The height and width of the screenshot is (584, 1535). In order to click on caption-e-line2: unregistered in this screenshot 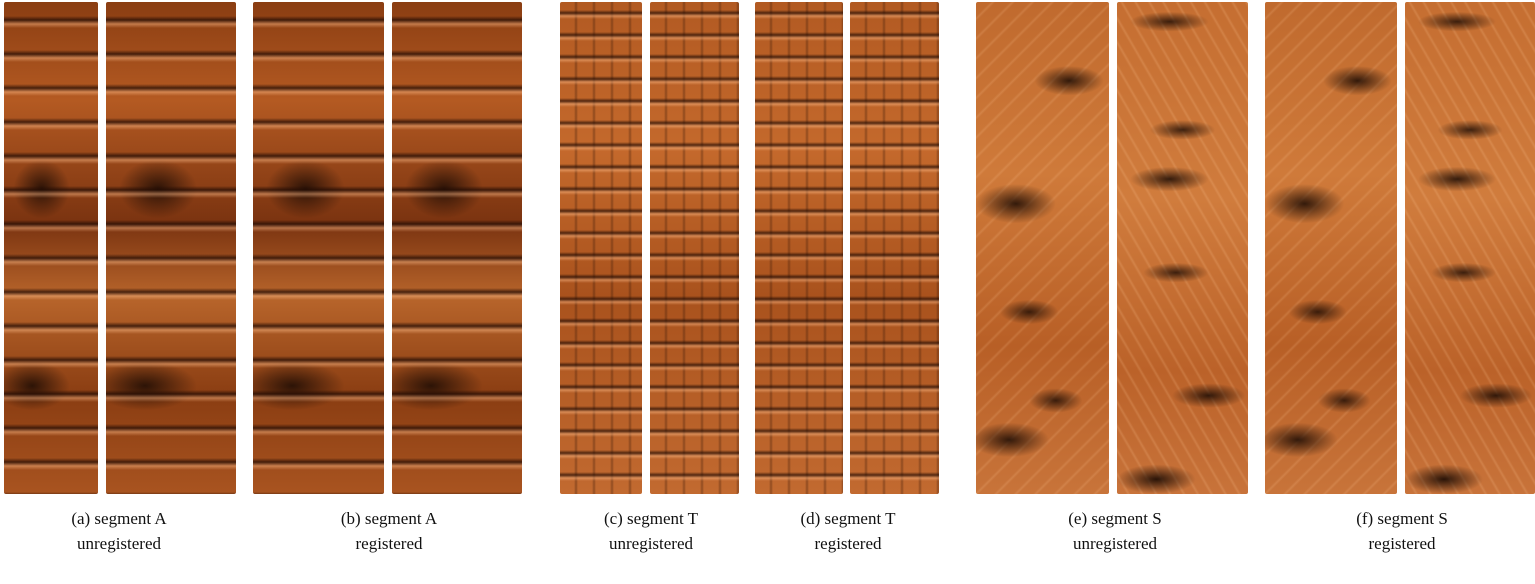, I will do `click(1115, 543)`.